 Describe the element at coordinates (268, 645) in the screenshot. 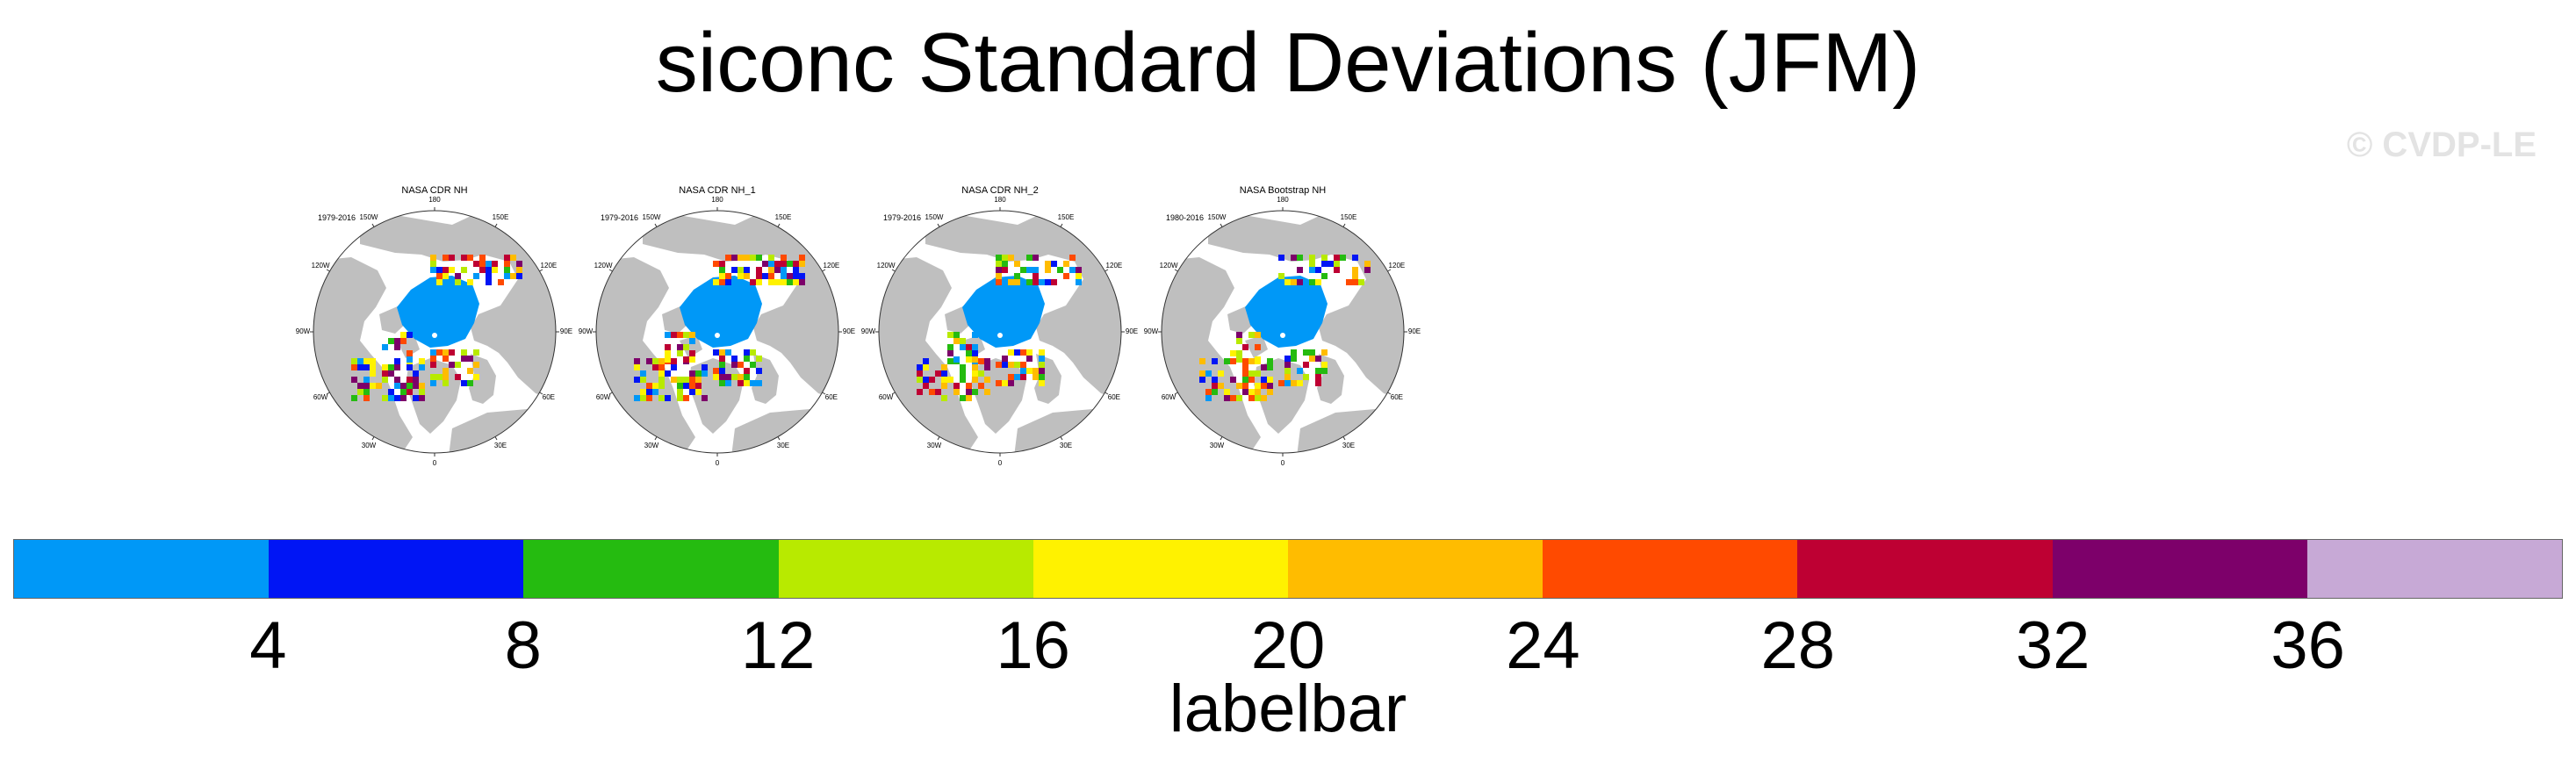

I see `labelbar-tick: 4` at that location.